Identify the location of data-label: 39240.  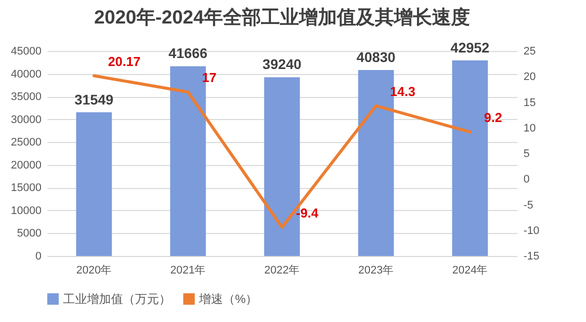
(282, 64).